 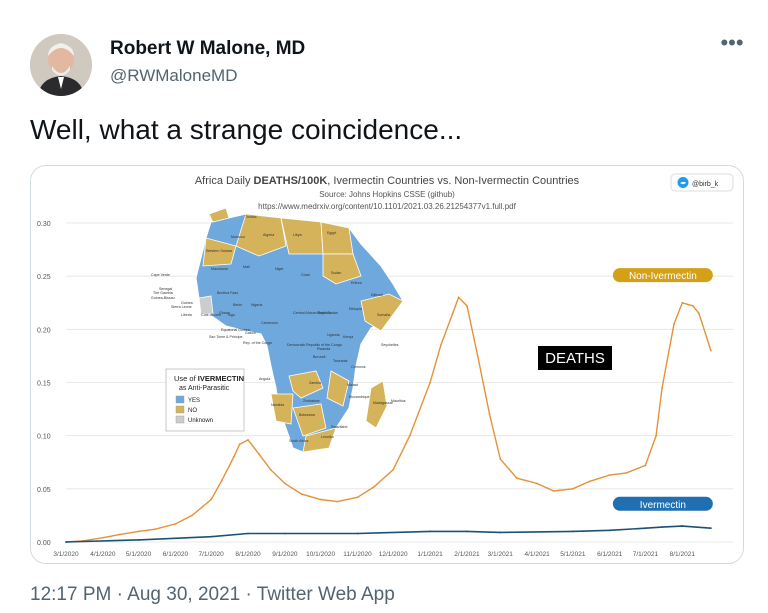 What do you see at coordinates (285, 554) in the screenshot?
I see `x-tick-label: 9/1/2020` at bounding box center [285, 554].